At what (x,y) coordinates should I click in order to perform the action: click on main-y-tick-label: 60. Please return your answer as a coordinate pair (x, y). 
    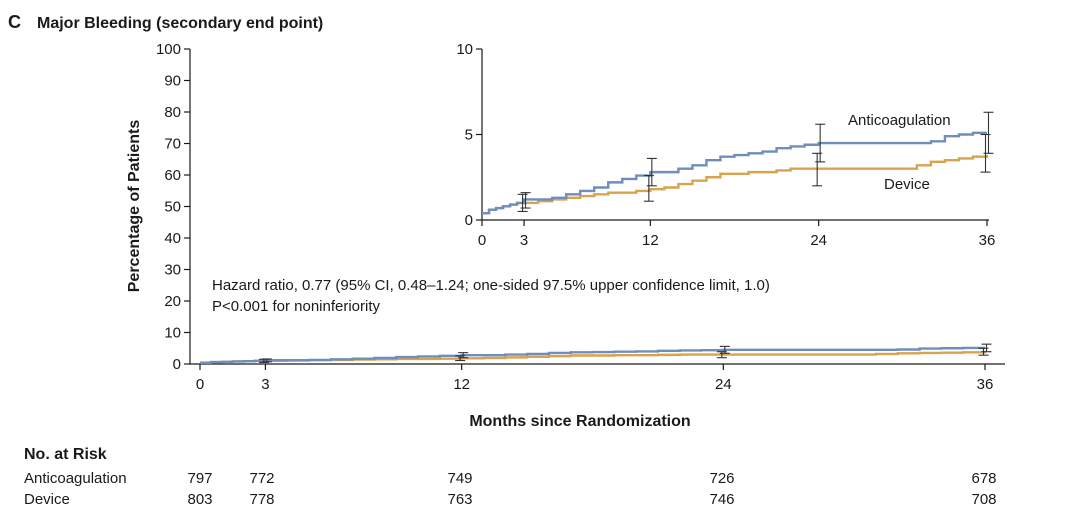
    Looking at the image, I should click on (172, 175).